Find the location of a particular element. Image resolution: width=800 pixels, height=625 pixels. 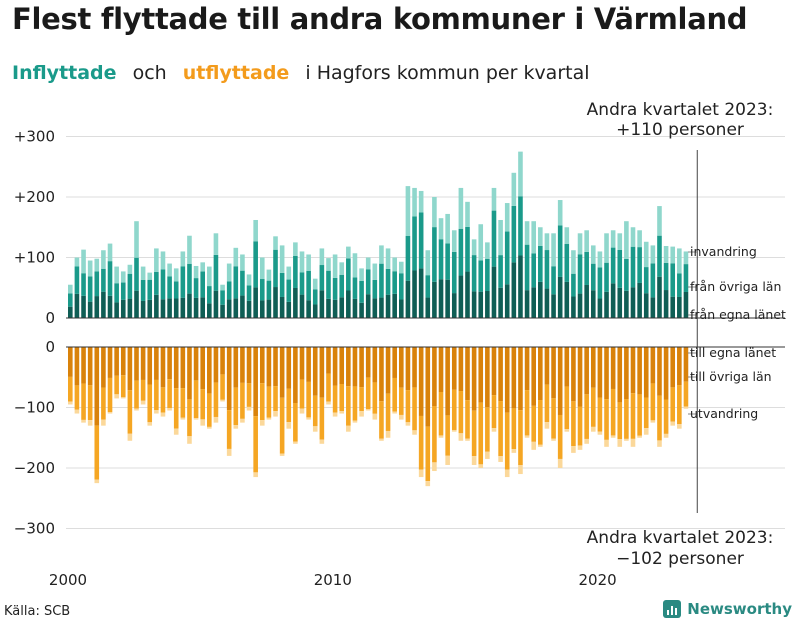

legend-label-emigration: utvandring is located at coordinates (724, 413).